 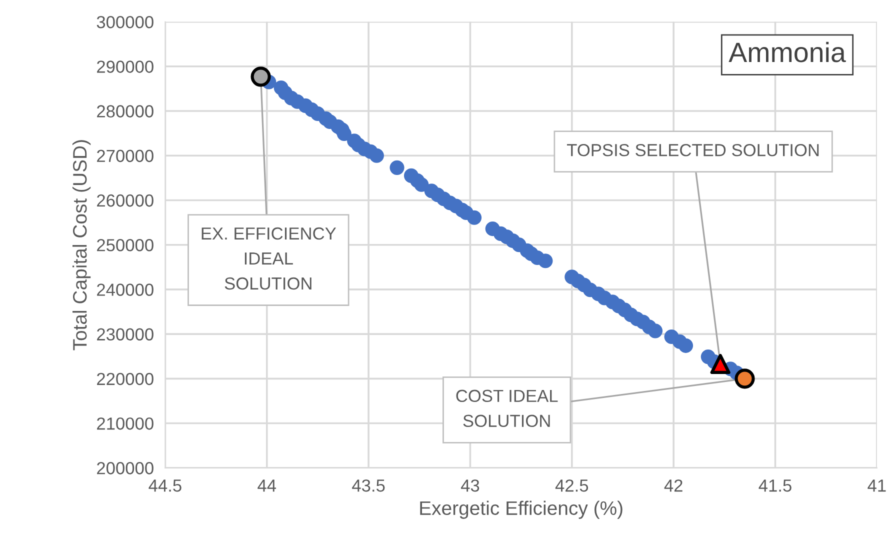 What do you see at coordinates (877, 486) in the screenshot?
I see `x-tick-label: 41` at bounding box center [877, 486].